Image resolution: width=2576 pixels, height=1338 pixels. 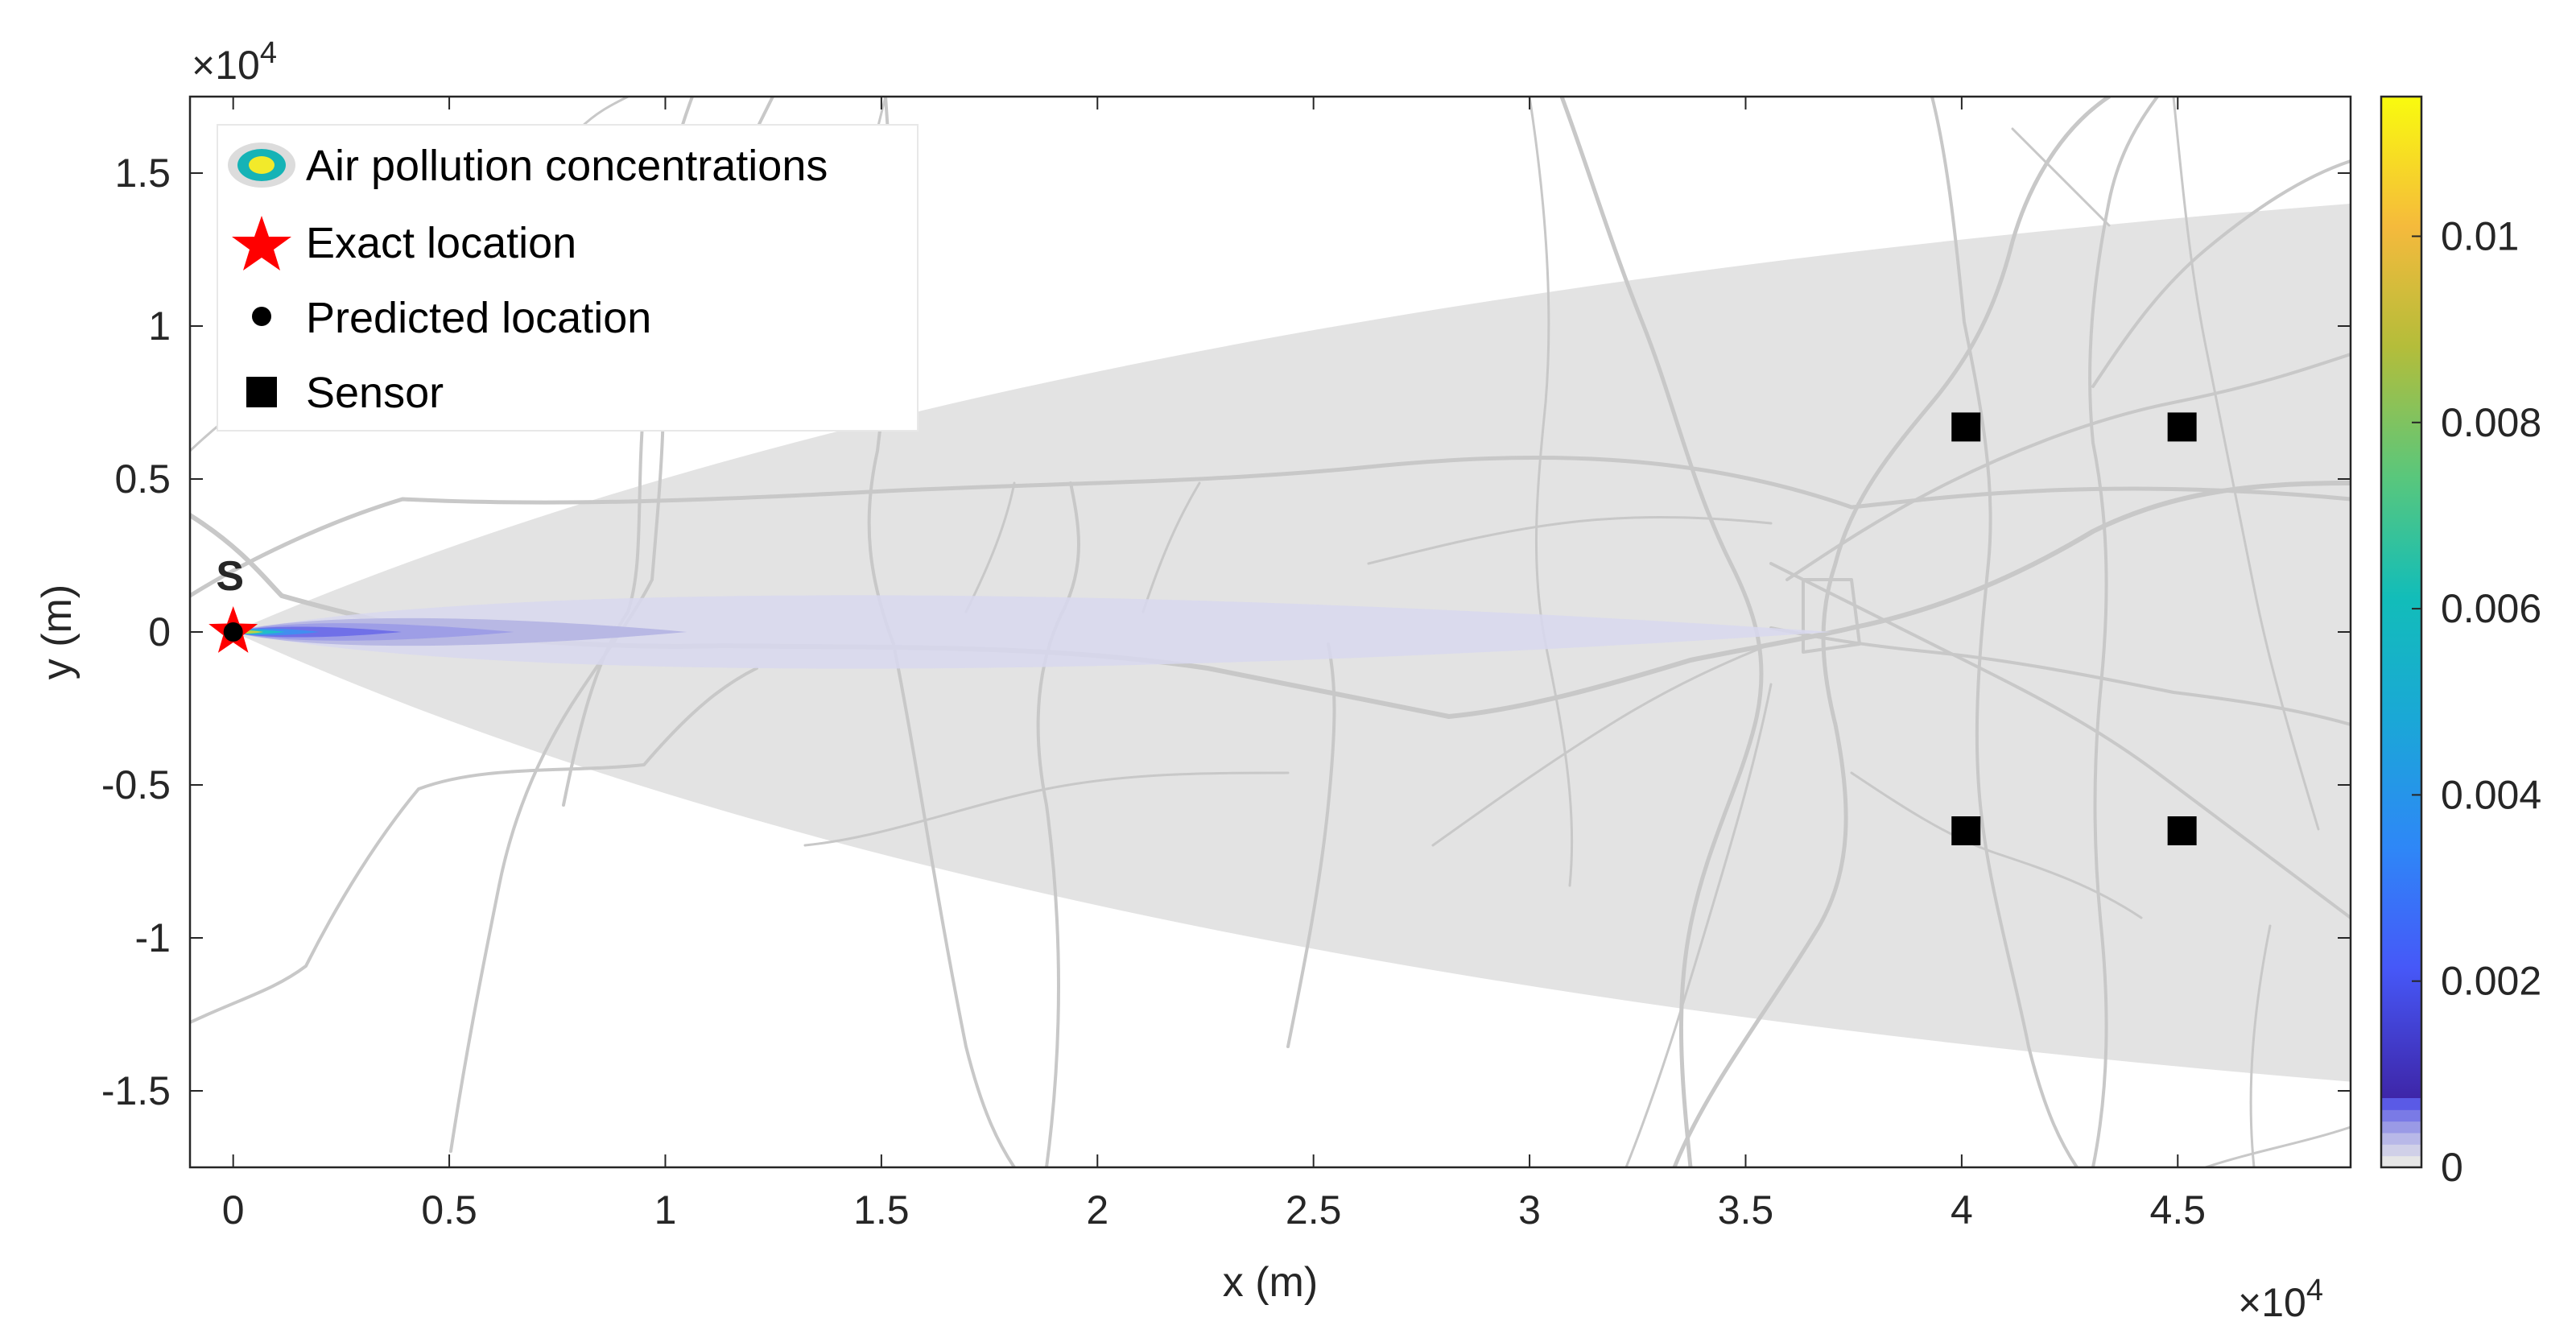 I want to click on legend-label-exact-location: Exact location, so click(x=441, y=243).